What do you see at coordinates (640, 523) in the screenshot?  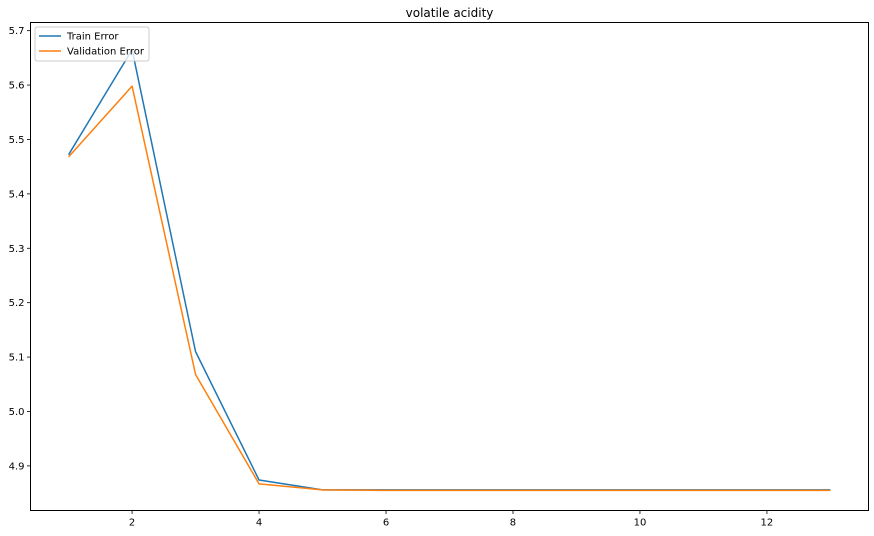 I see `x-tick-label: 10` at bounding box center [640, 523].